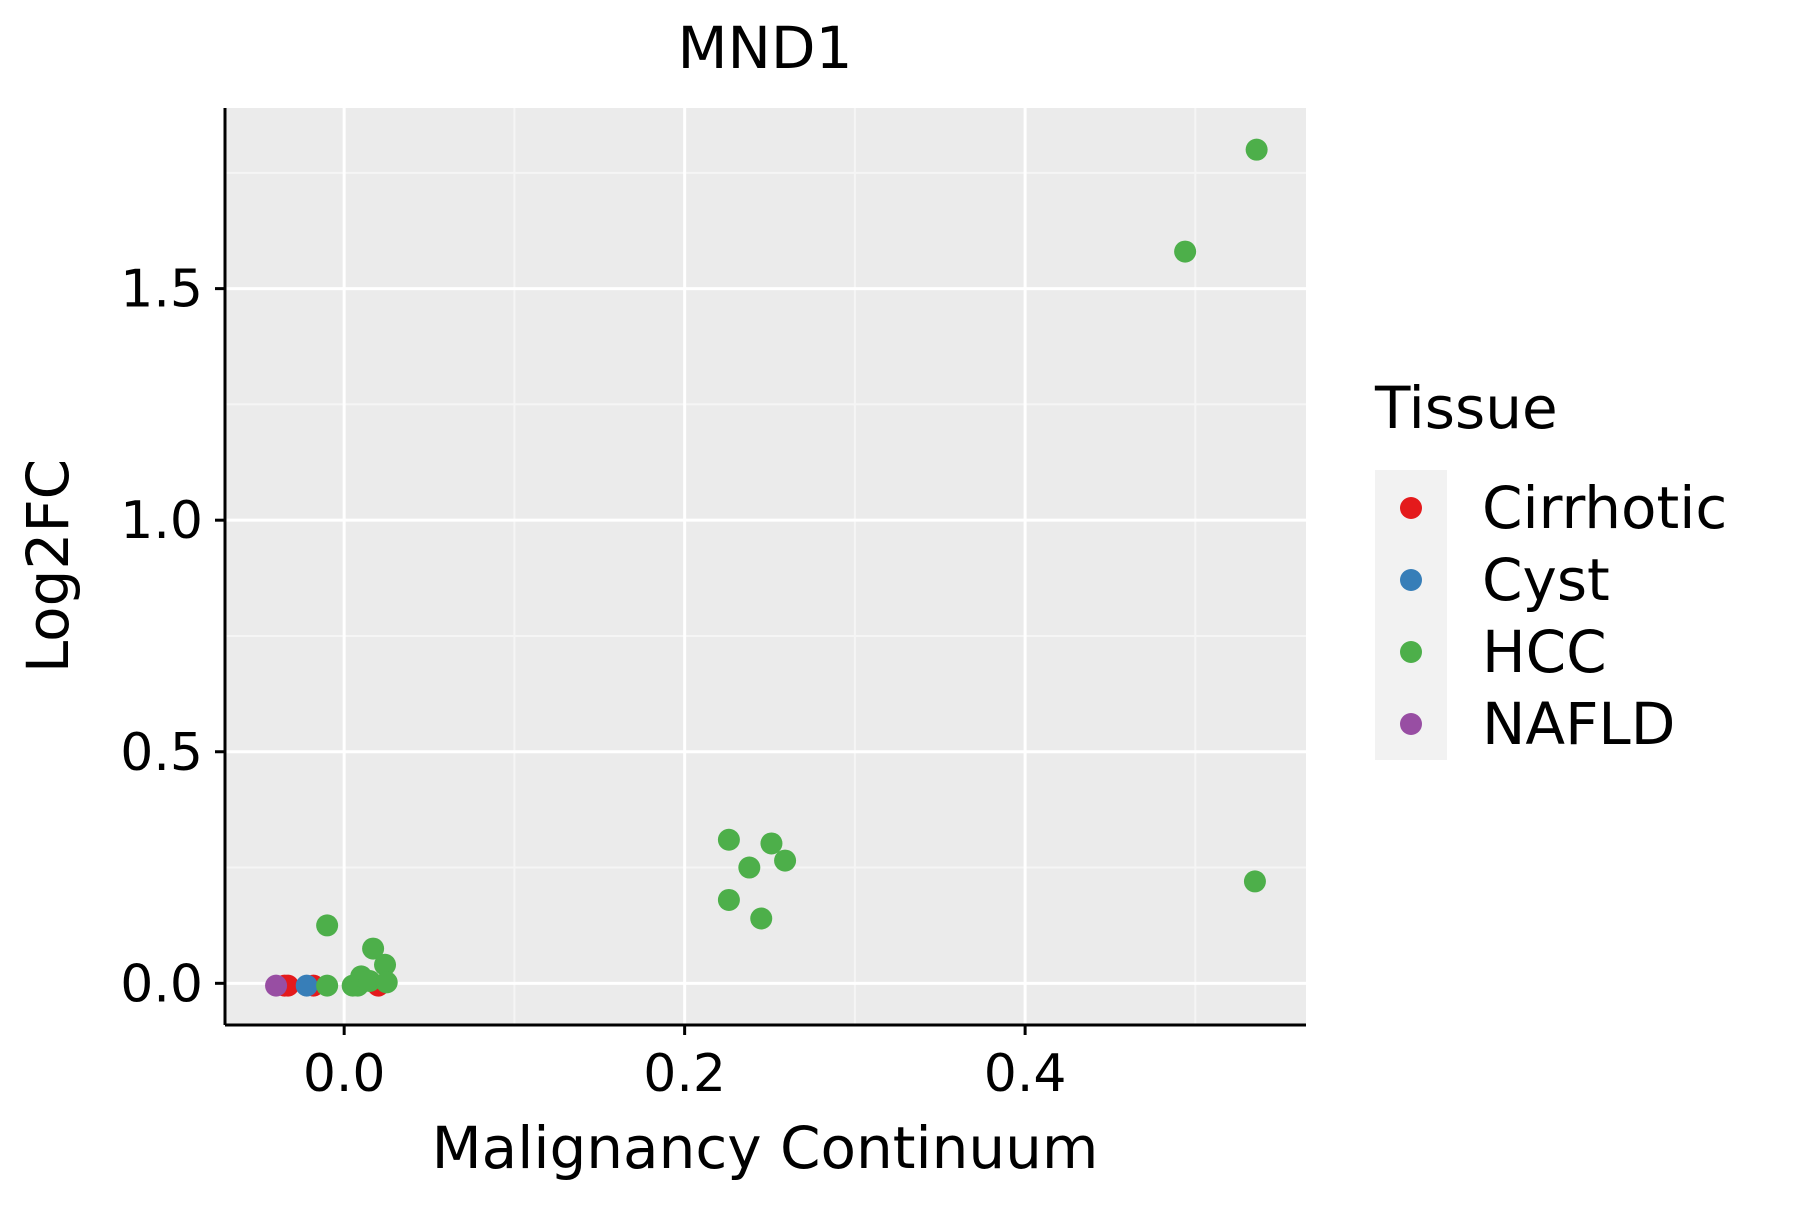 The image size is (1800, 1205). I want to click on legend-title: Tissue, so click(1466, 408).